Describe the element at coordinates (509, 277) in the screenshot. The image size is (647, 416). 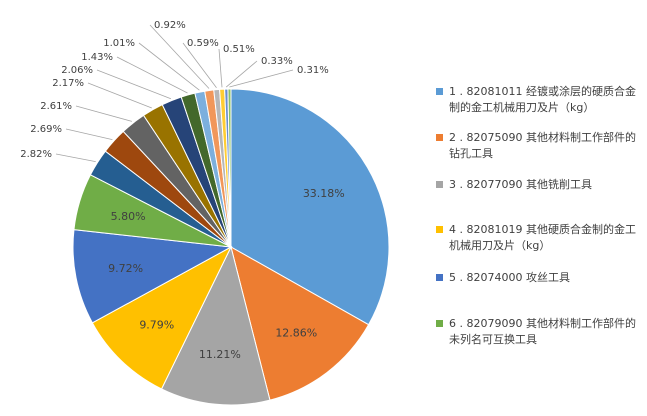
I see `legend-label-5: 5 . 82074000 攻丝工具` at that location.